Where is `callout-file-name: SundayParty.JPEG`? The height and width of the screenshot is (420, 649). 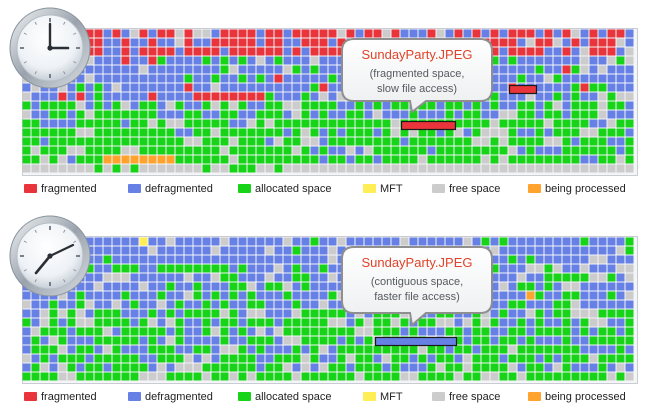 callout-file-name: SundayParty.JPEG is located at coordinates (417, 262).